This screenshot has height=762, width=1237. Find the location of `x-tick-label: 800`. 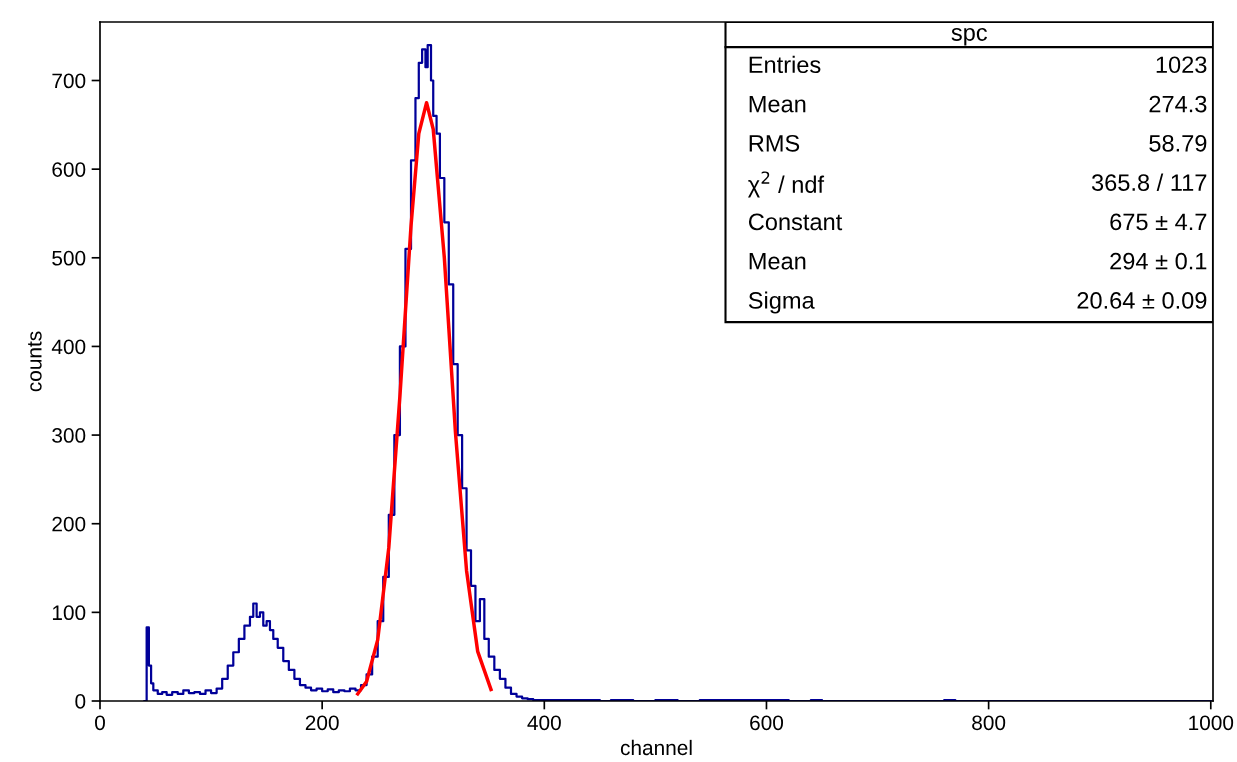

x-tick-label: 800 is located at coordinates (989, 723).